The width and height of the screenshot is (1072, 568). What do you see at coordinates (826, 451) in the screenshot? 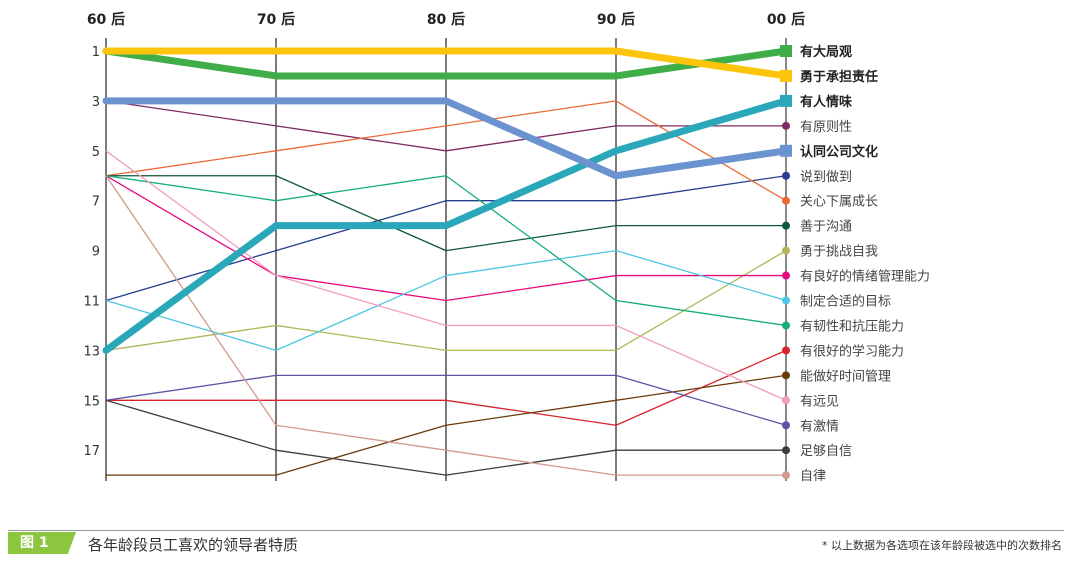
I see `series-label: 足够自信` at bounding box center [826, 451].